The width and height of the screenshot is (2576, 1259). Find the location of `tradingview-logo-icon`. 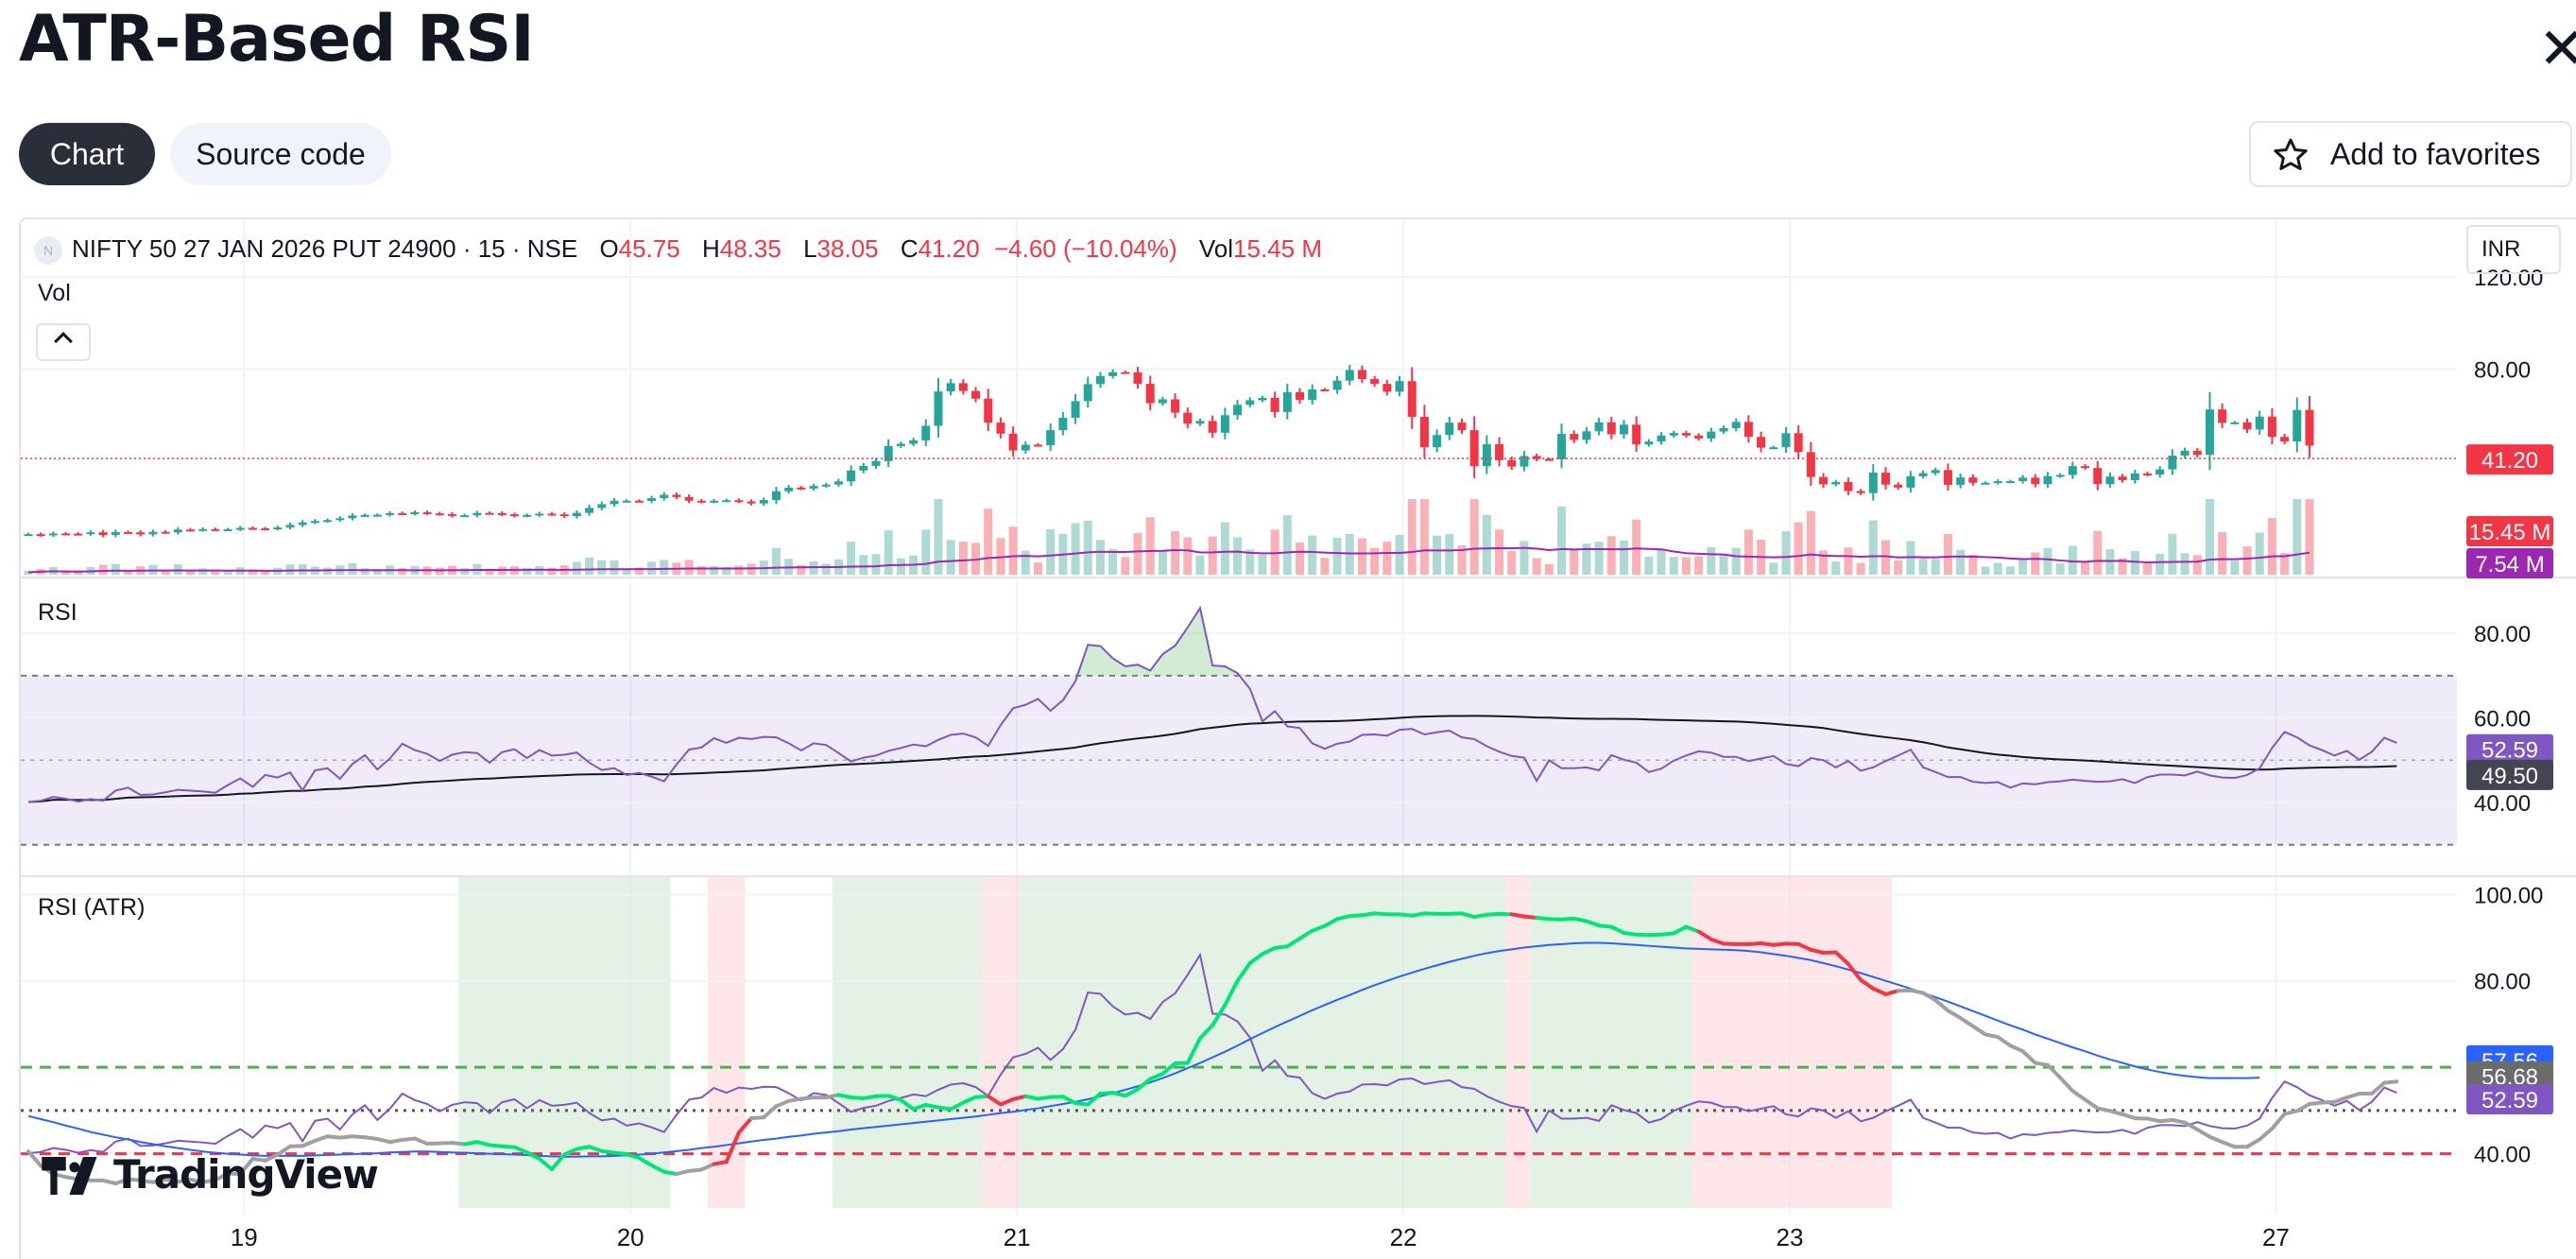

tradingview-logo-icon is located at coordinates (69, 1176).